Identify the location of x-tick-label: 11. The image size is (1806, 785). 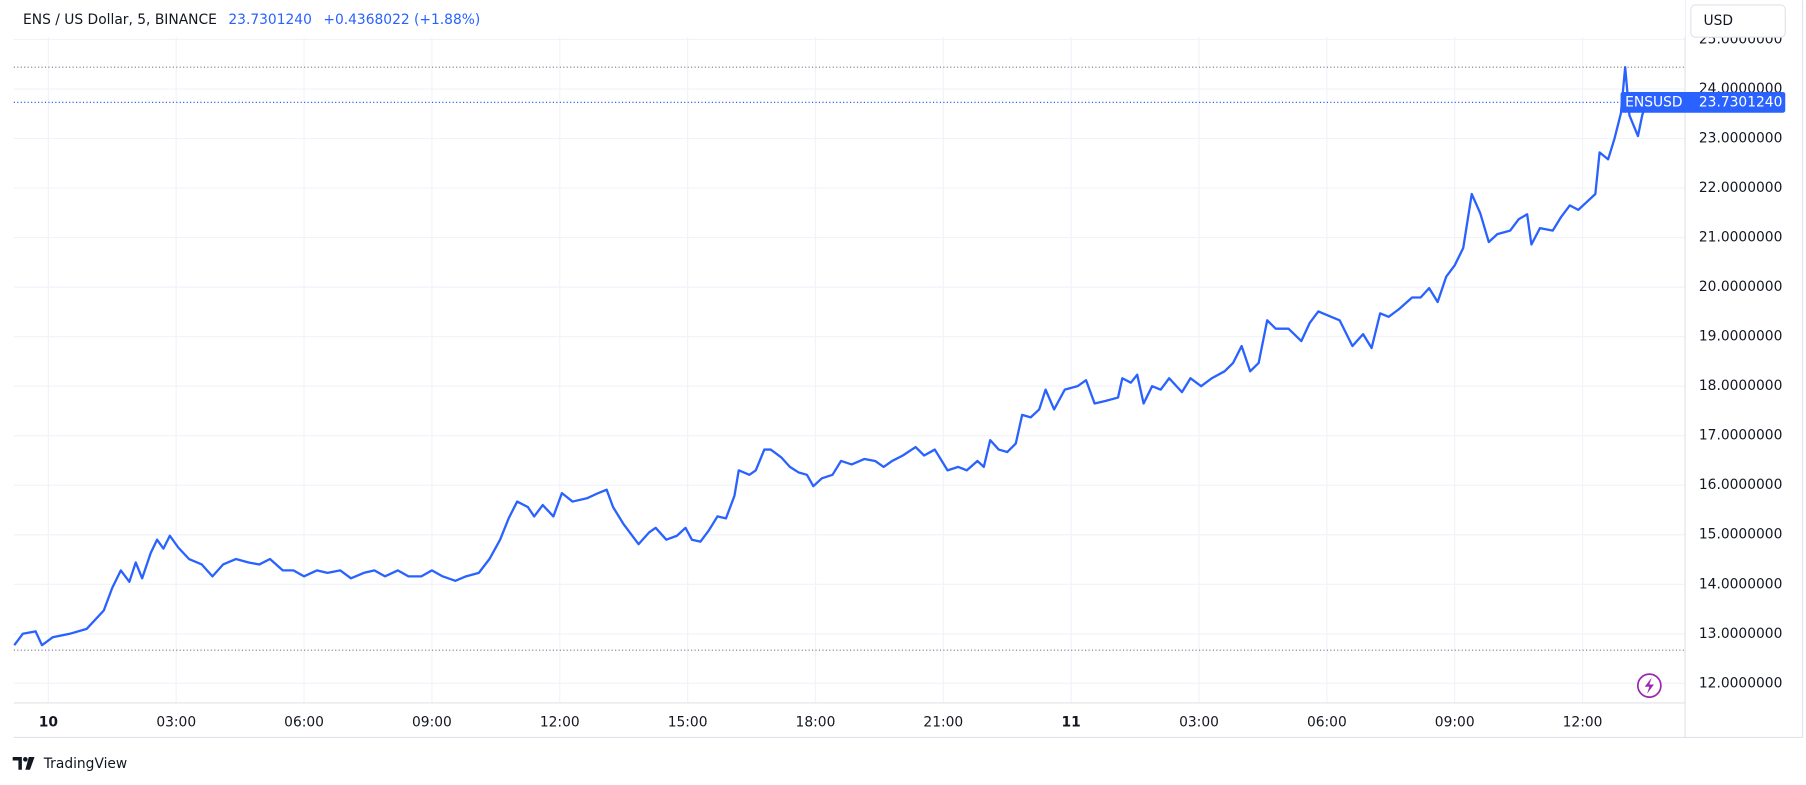
(1071, 722).